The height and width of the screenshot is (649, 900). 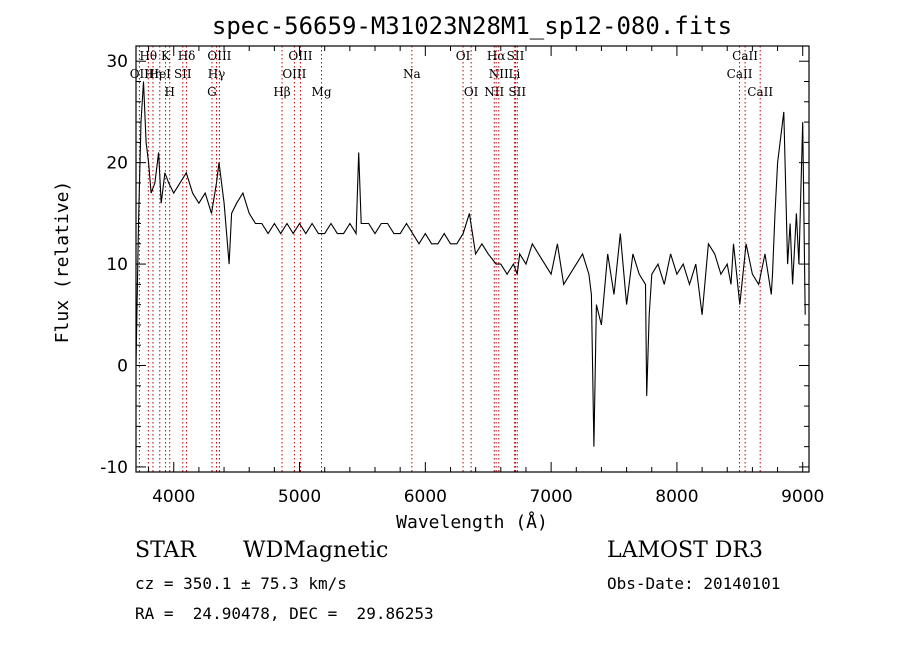 I want to click on spectral-line-label: Na, so click(x=412, y=74).